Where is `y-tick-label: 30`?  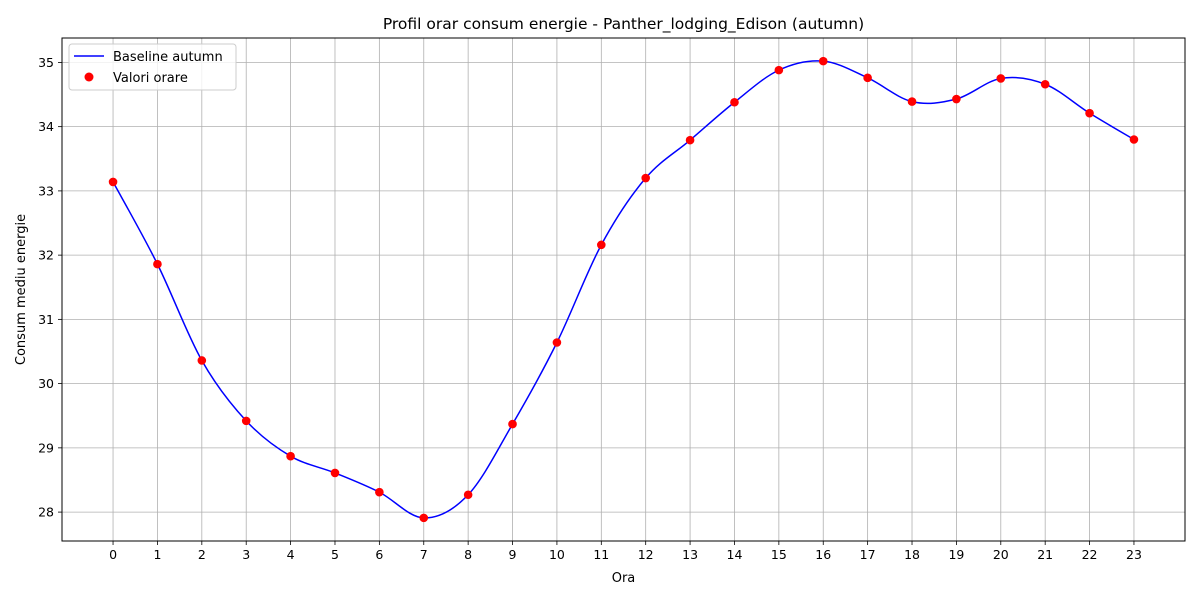 y-tick-label: 30 is located at coordinates (46, 383).